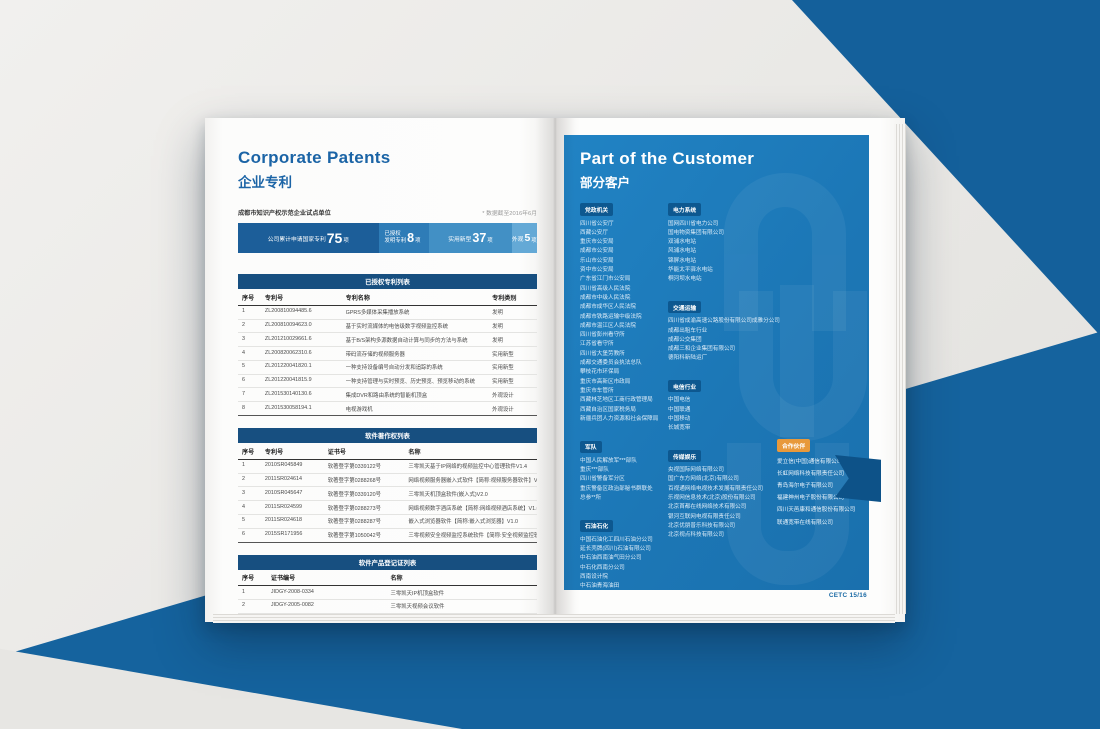 This screenshot has height=729, width=1100. Describe the element at coordinates (615, 549) in the screenshot. I see `customer-item: 延长壳牌(四川)石油有限公司` at that location.